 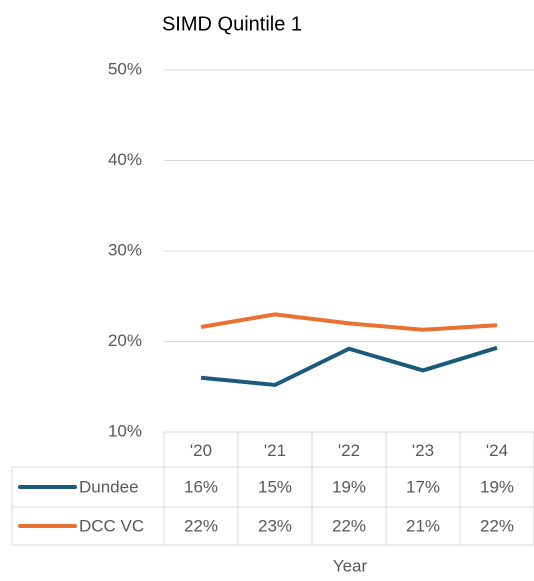 What do you see at coordinates (201, 486) in the screenshot?
I see `table-value: 16%` at bounding box center [201, 486].